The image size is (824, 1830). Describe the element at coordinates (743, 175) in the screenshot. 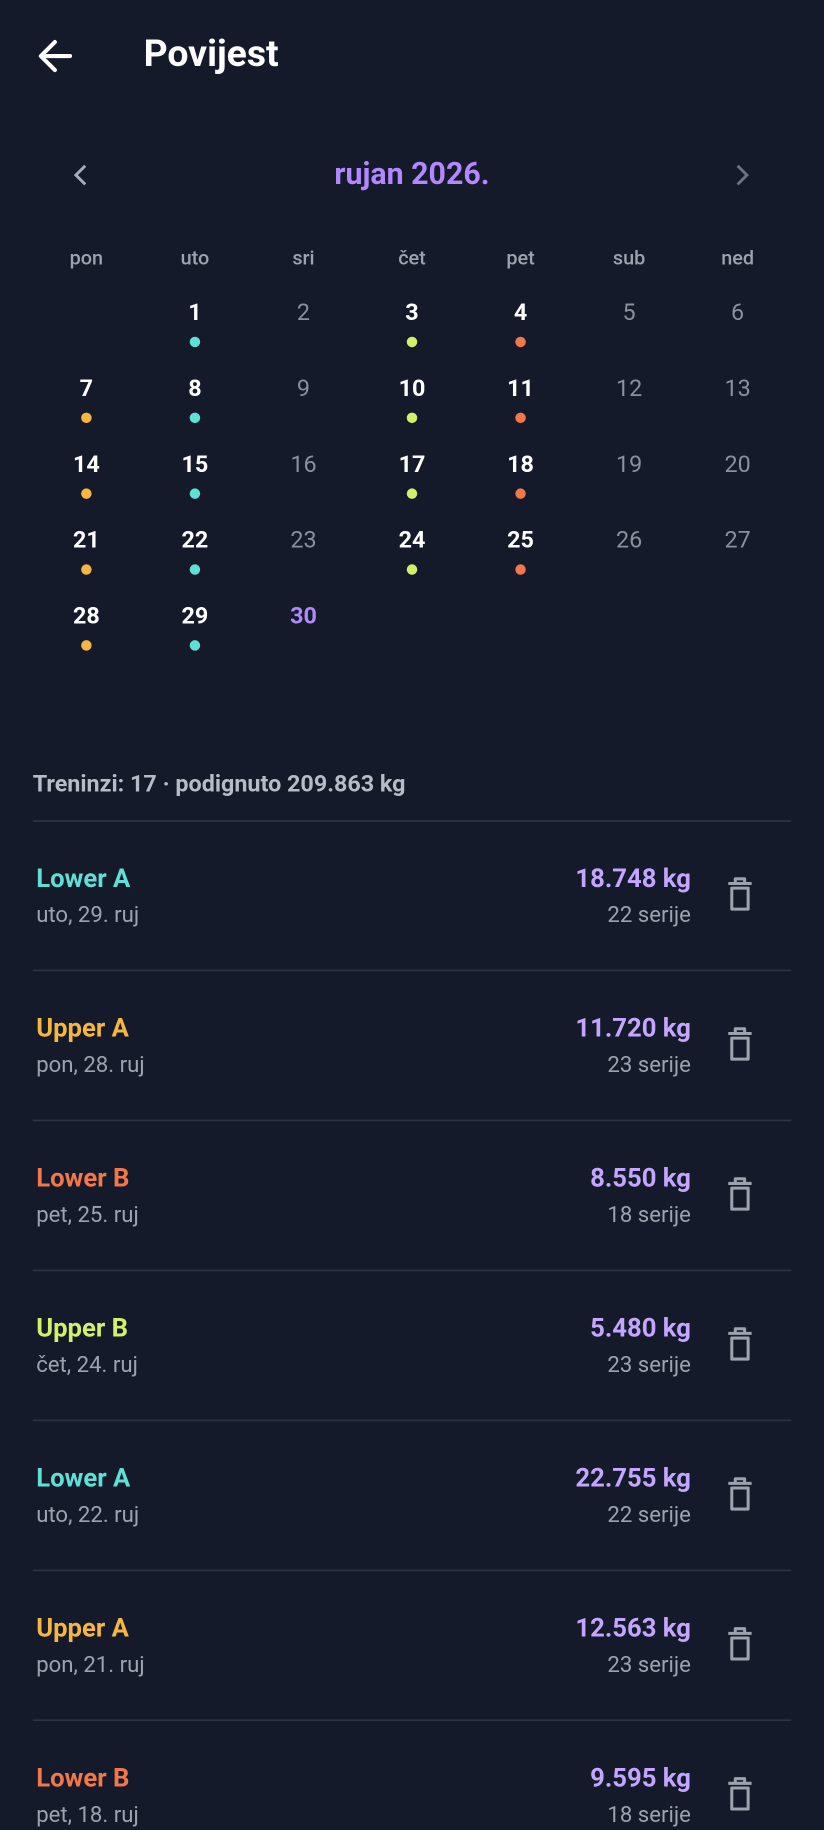

I see `next-month` at that location.